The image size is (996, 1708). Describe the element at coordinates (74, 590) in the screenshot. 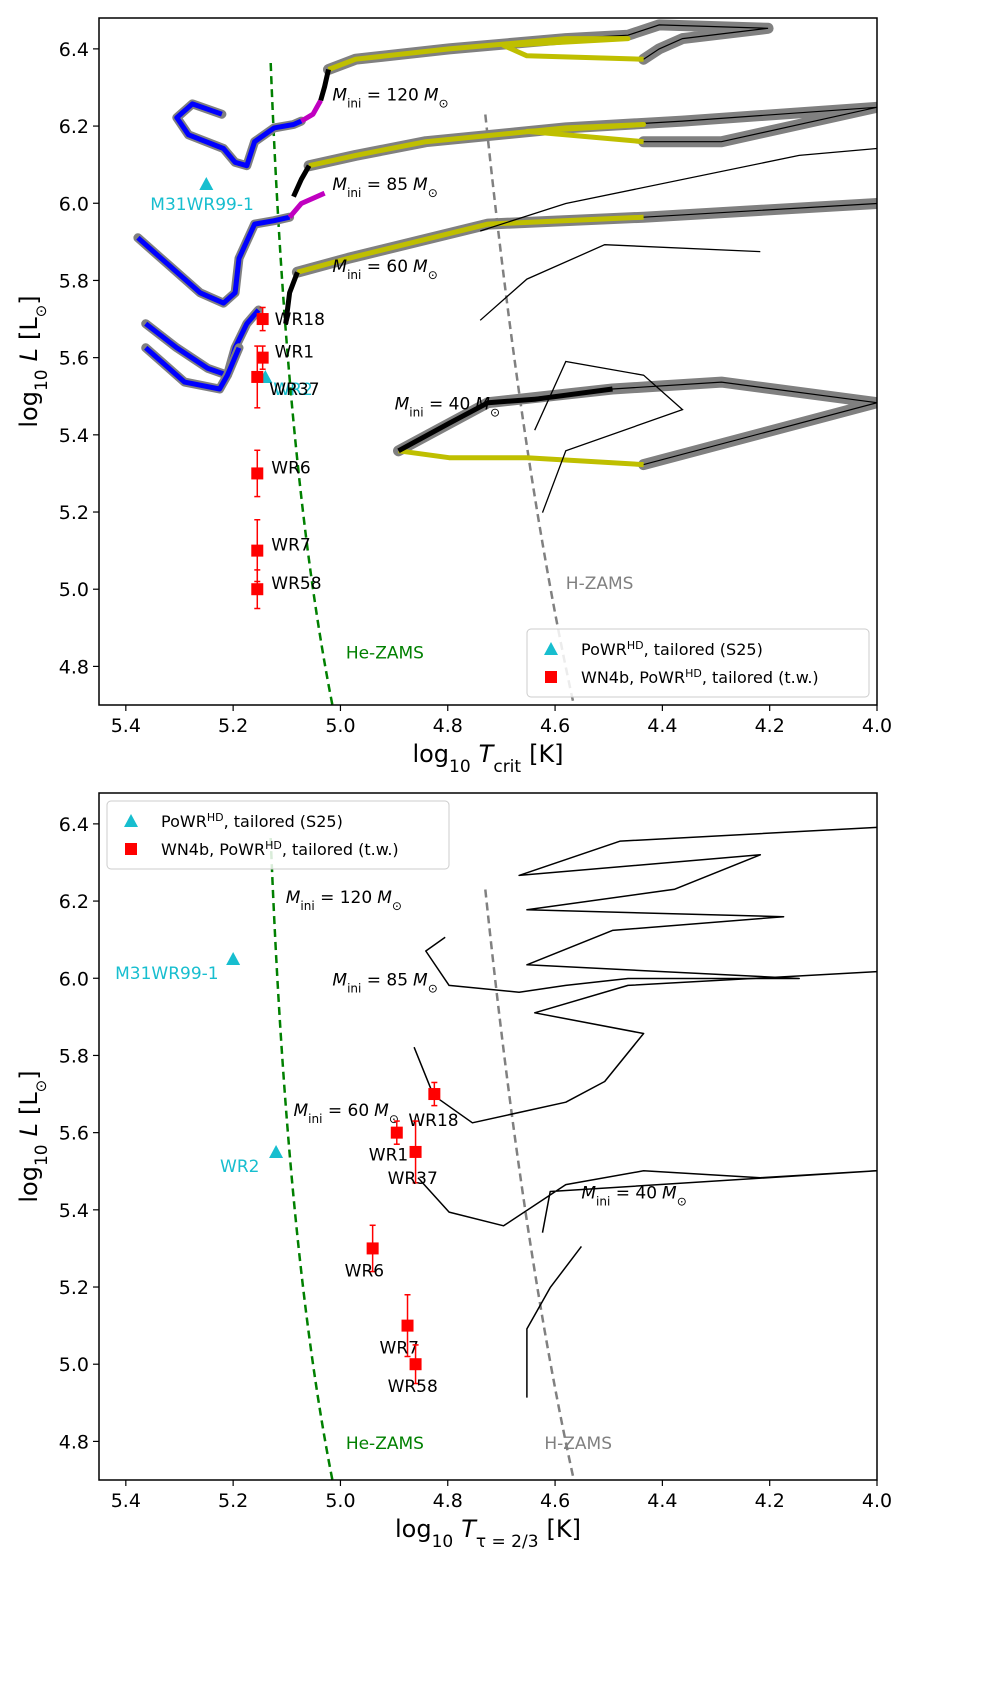

I see `y-tick-label: 5.0` at that location.